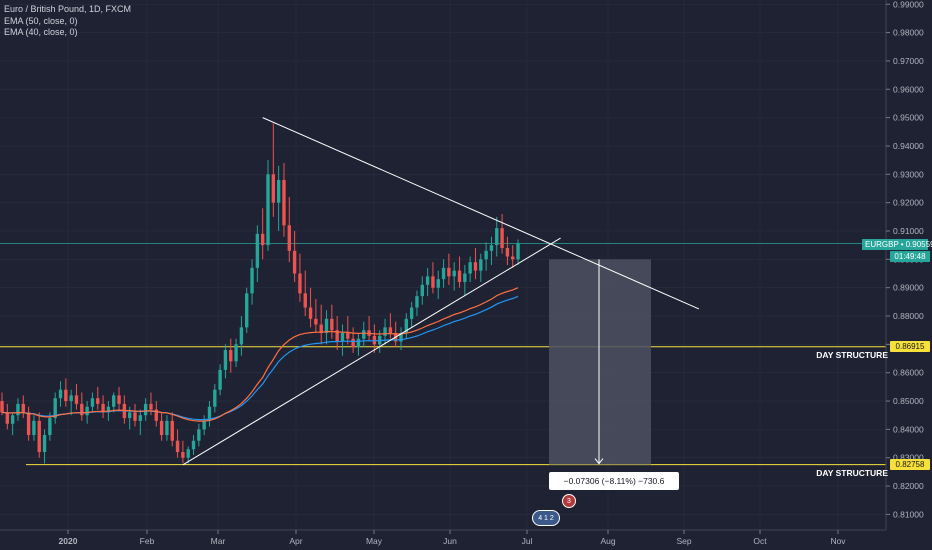 The image size is (932, 550). I want to click on x-tick-label: Nov, so click(838, 541).